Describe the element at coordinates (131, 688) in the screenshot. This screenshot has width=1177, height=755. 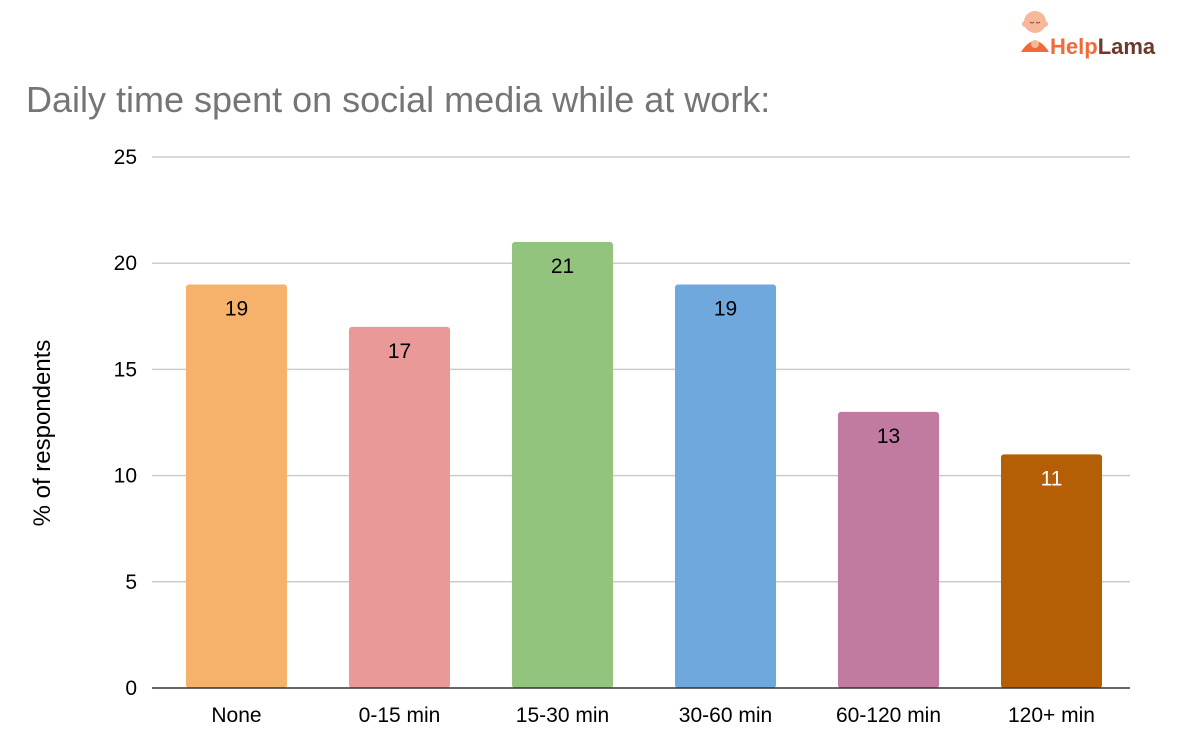
I see `y-tick-label: 0` at that location.